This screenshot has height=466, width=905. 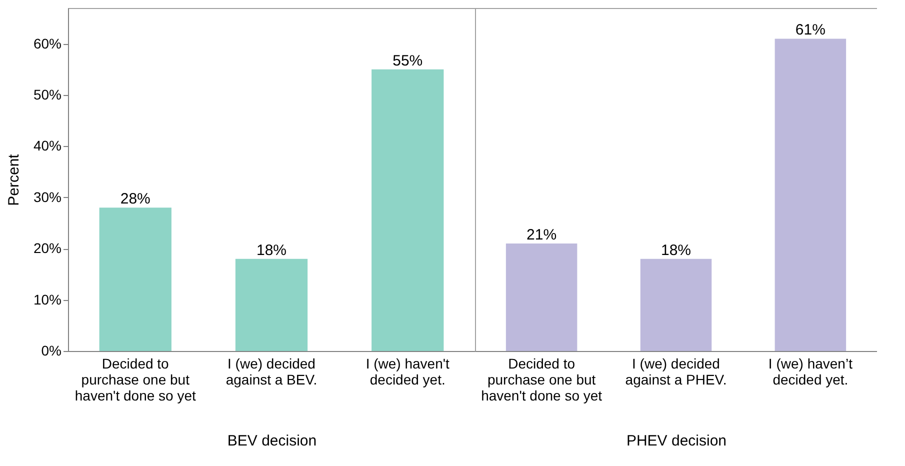 What do you see at coordinates (47, 94) in the screenshot?
I see `y-tick-label: 50%` at bounding box center [47, 94].